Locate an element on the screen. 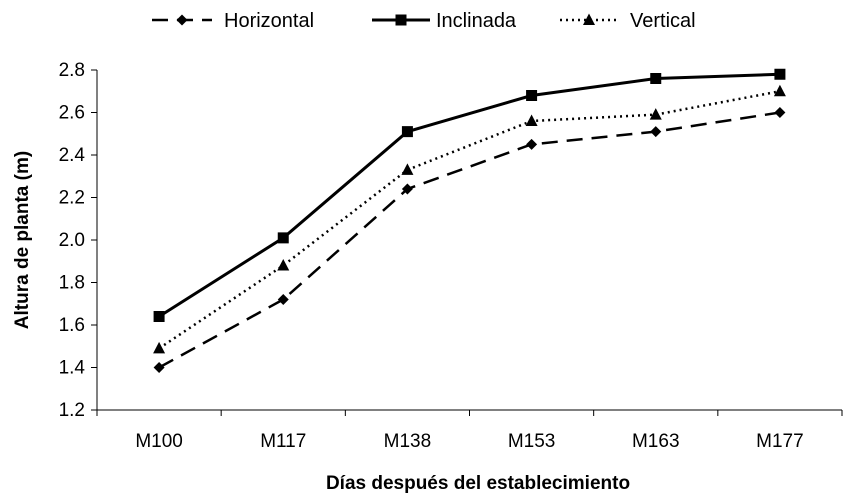  y-axis-title: Altura de planta (m) is located at coordinates (22, 240).